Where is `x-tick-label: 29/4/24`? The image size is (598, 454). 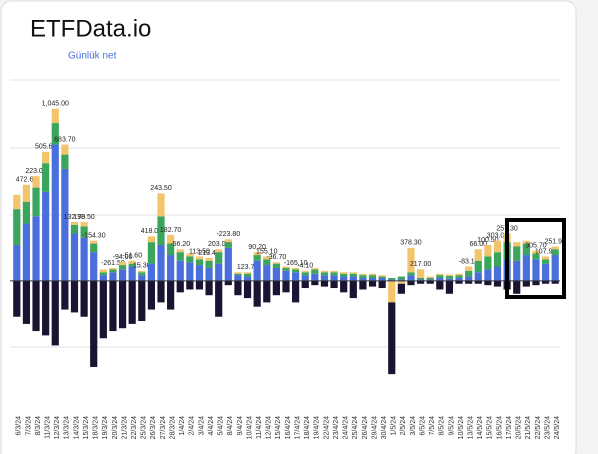 x-tick-label: 29/4/24 is located at coordinates (374, 427).